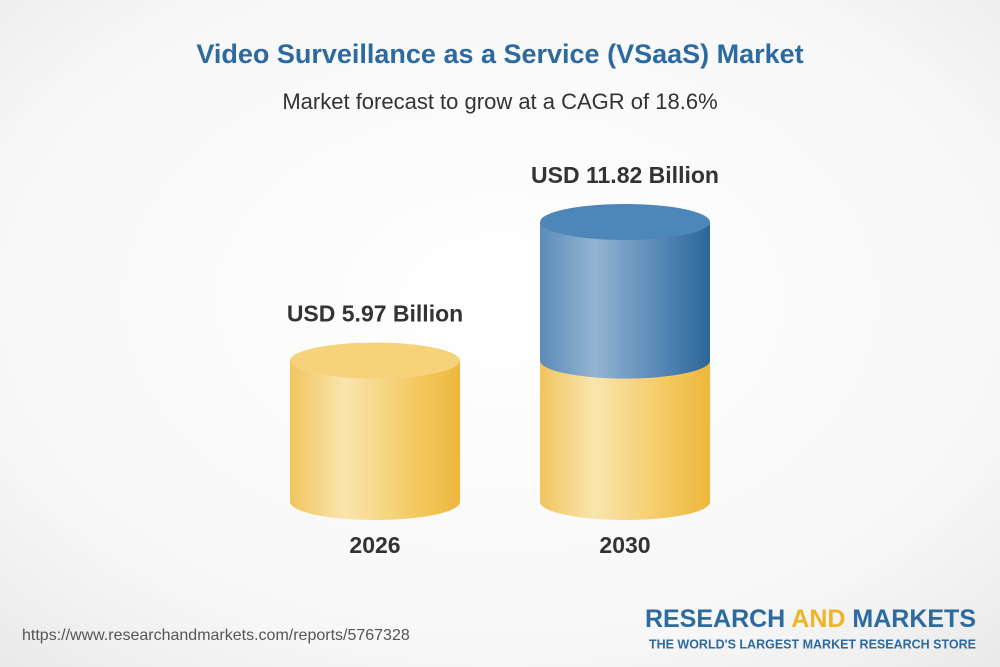  I want to click on value-label: USD 5.97 Billion, so click(375, 314).